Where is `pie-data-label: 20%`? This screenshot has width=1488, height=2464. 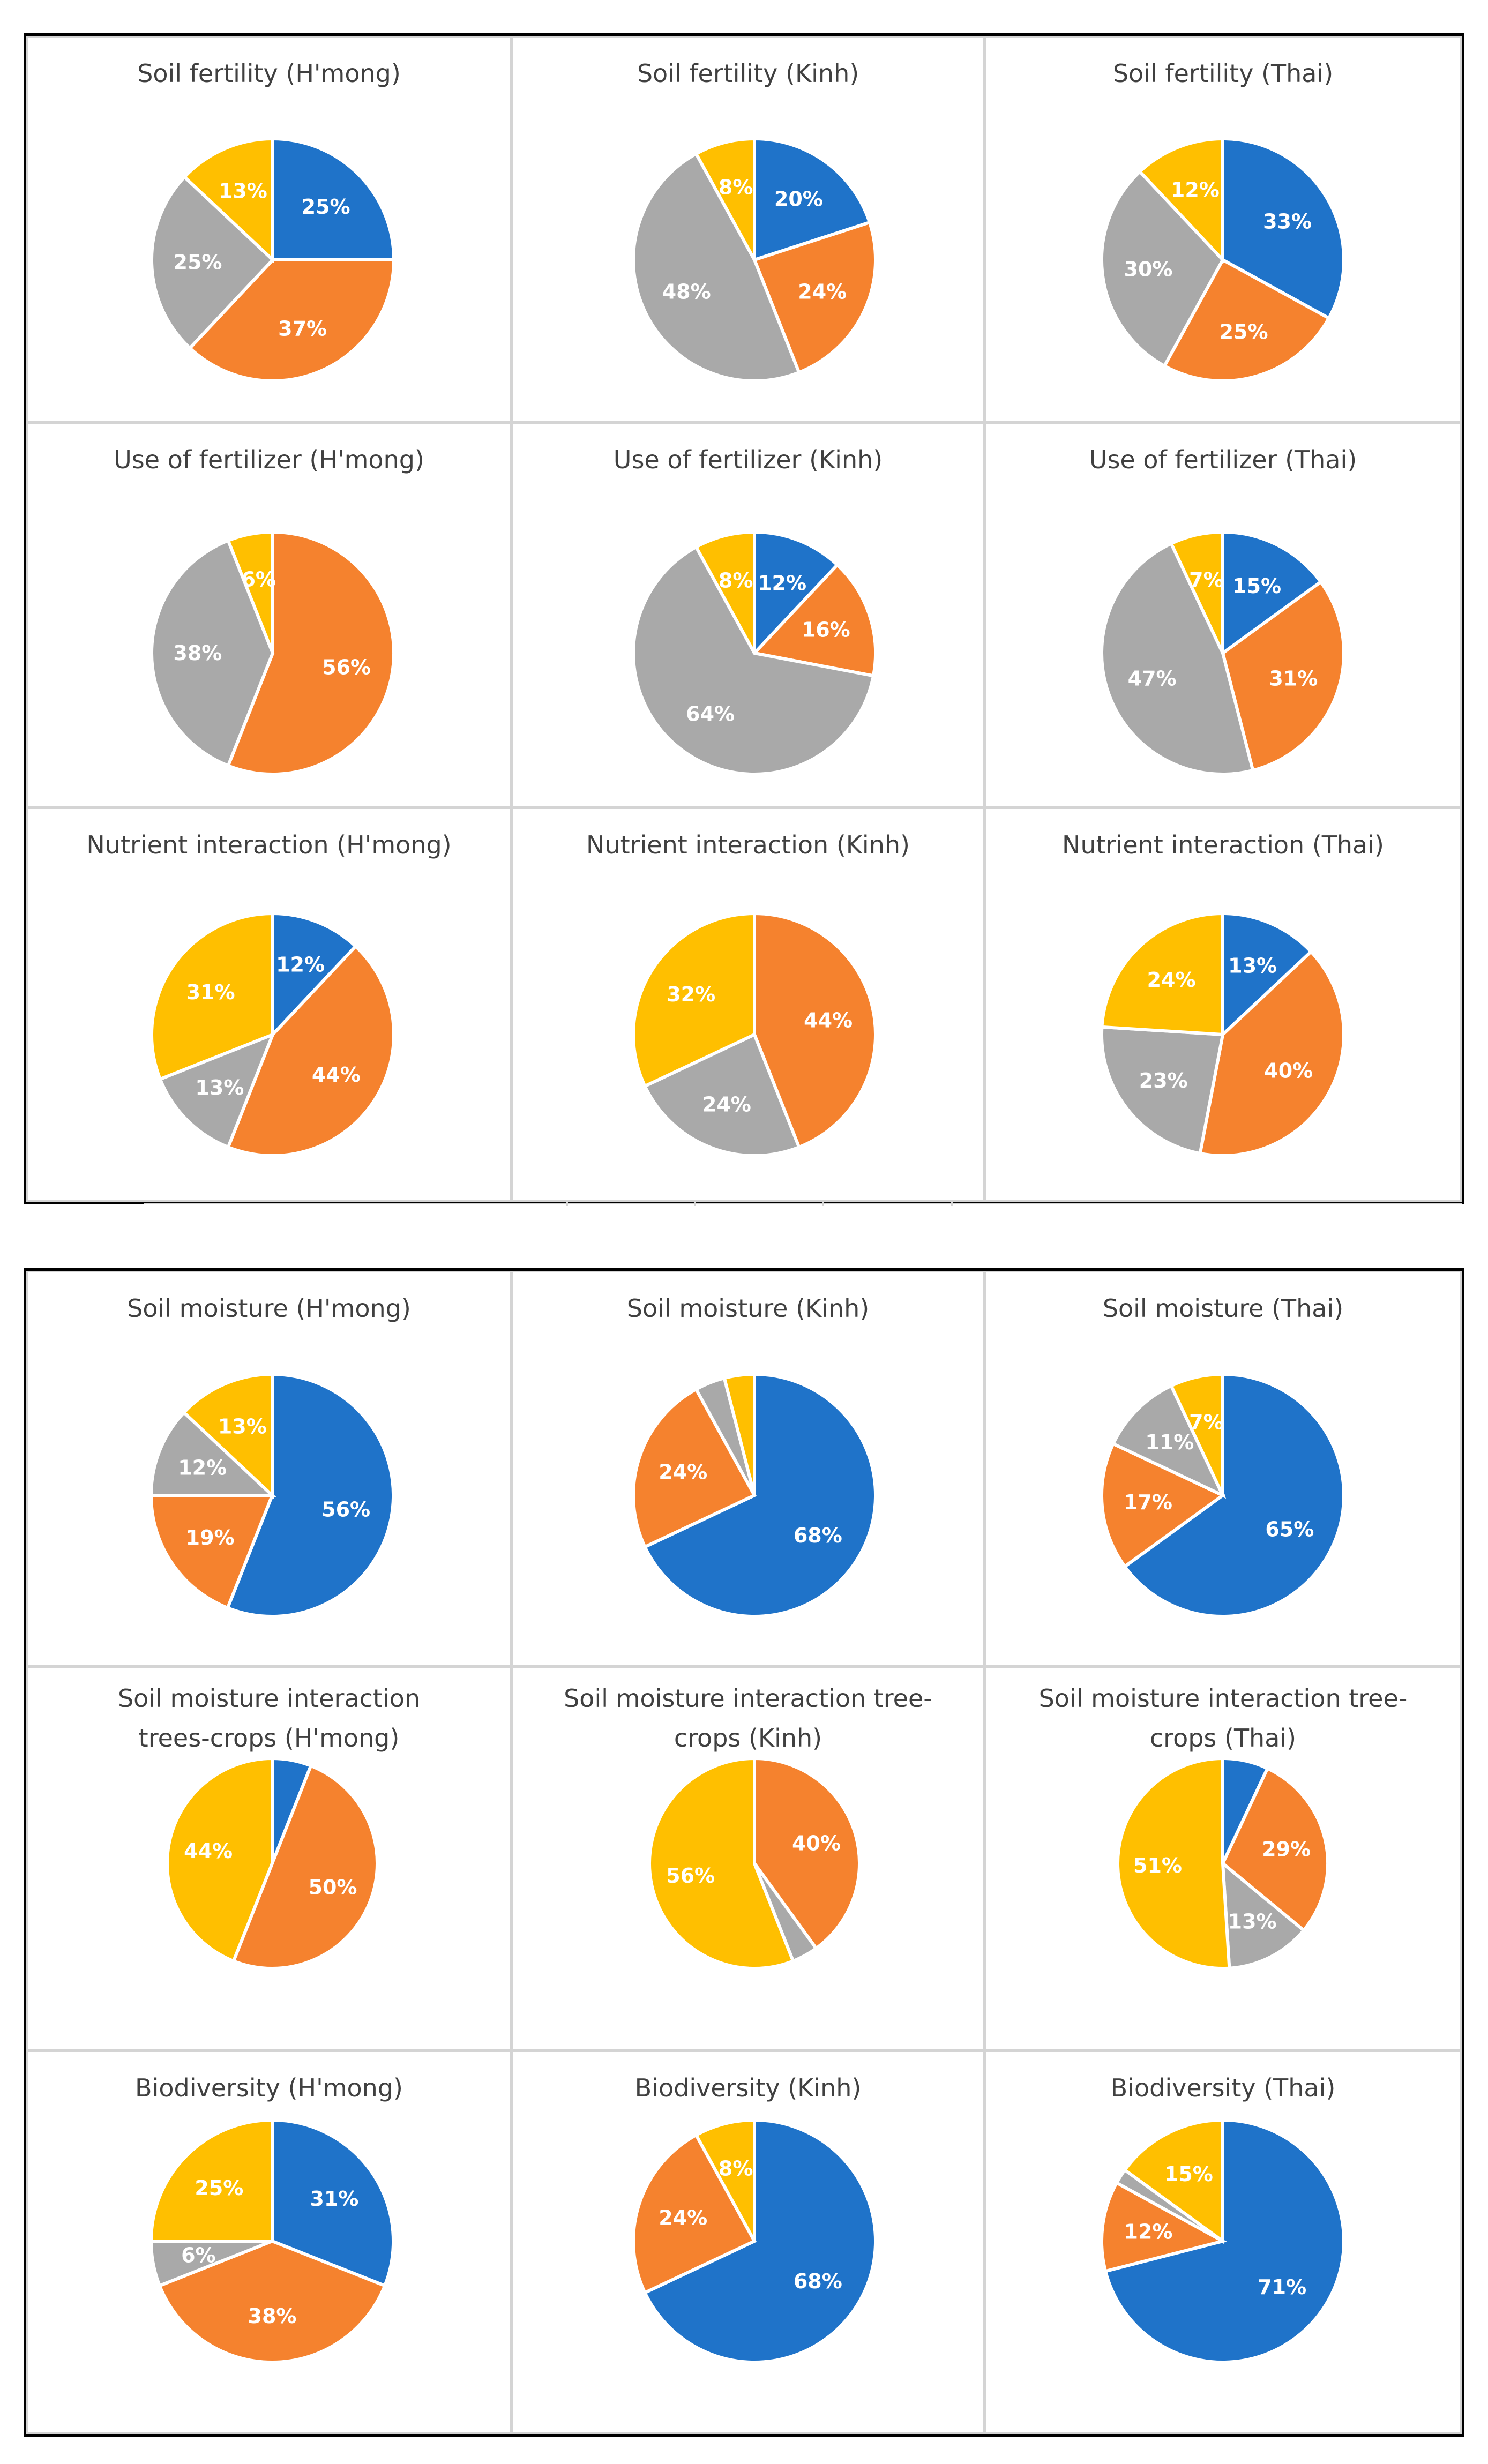 pie-data-label: 20% is located at coordinates (799, 199).